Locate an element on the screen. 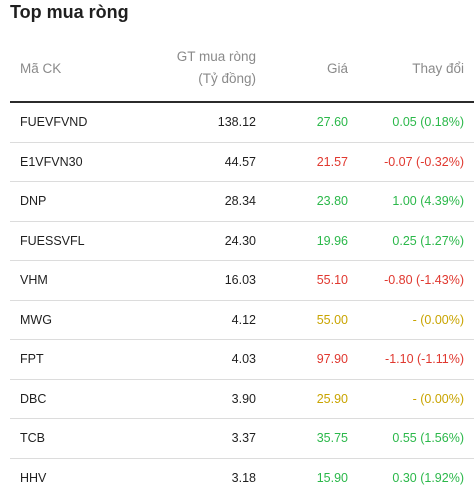 The image size is (474, 497). stock-code: FPT is located at coordinates (32, 359).